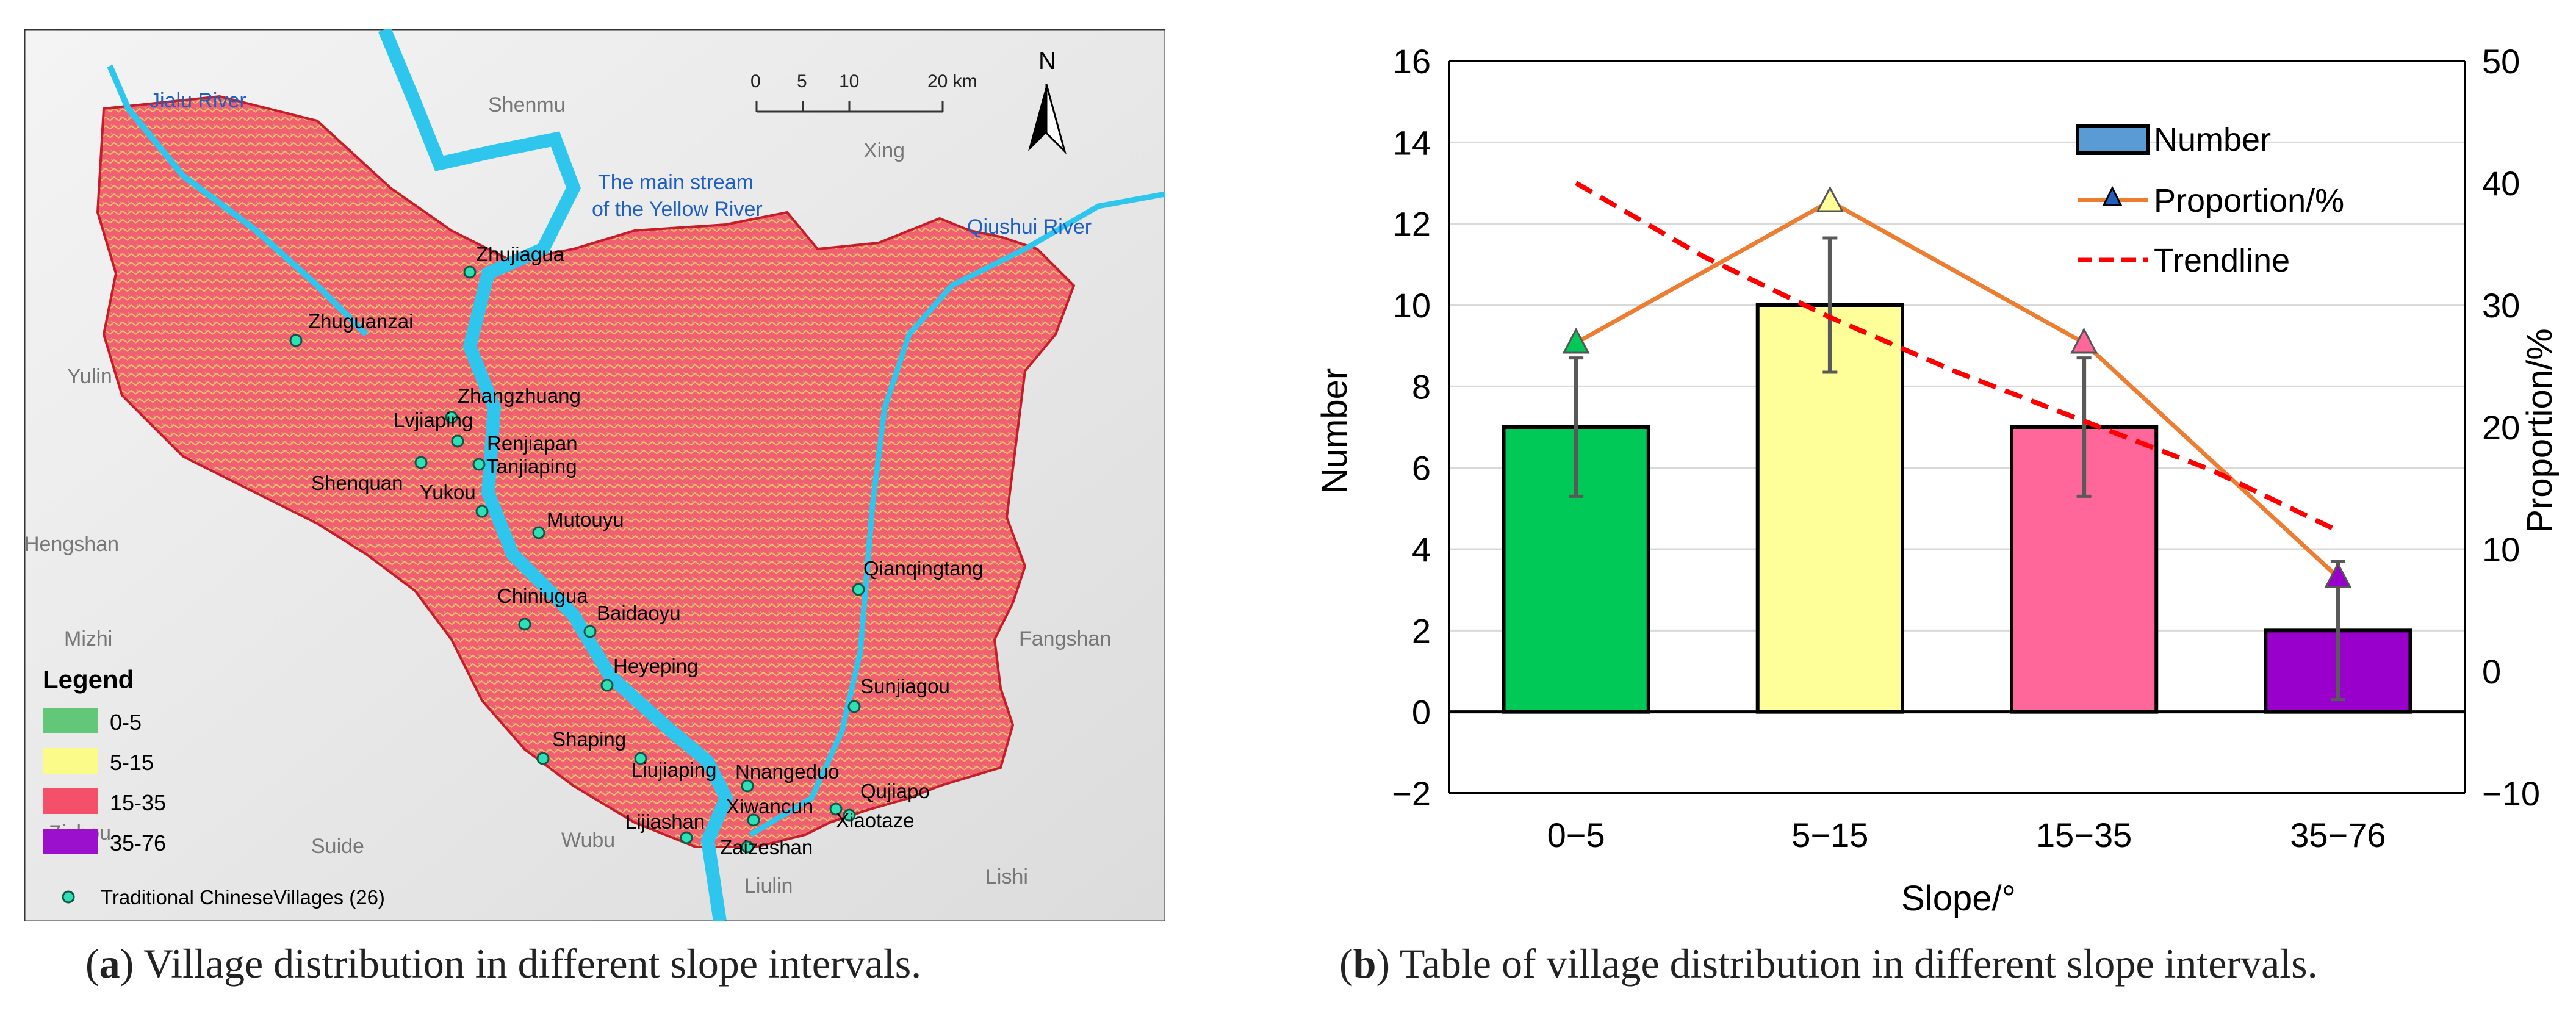 This screenshot has height=1019, width=2576. Describe the element at coordinates (2112, 196) in the screenshot. I see `legend-triangle-icon` at that location.